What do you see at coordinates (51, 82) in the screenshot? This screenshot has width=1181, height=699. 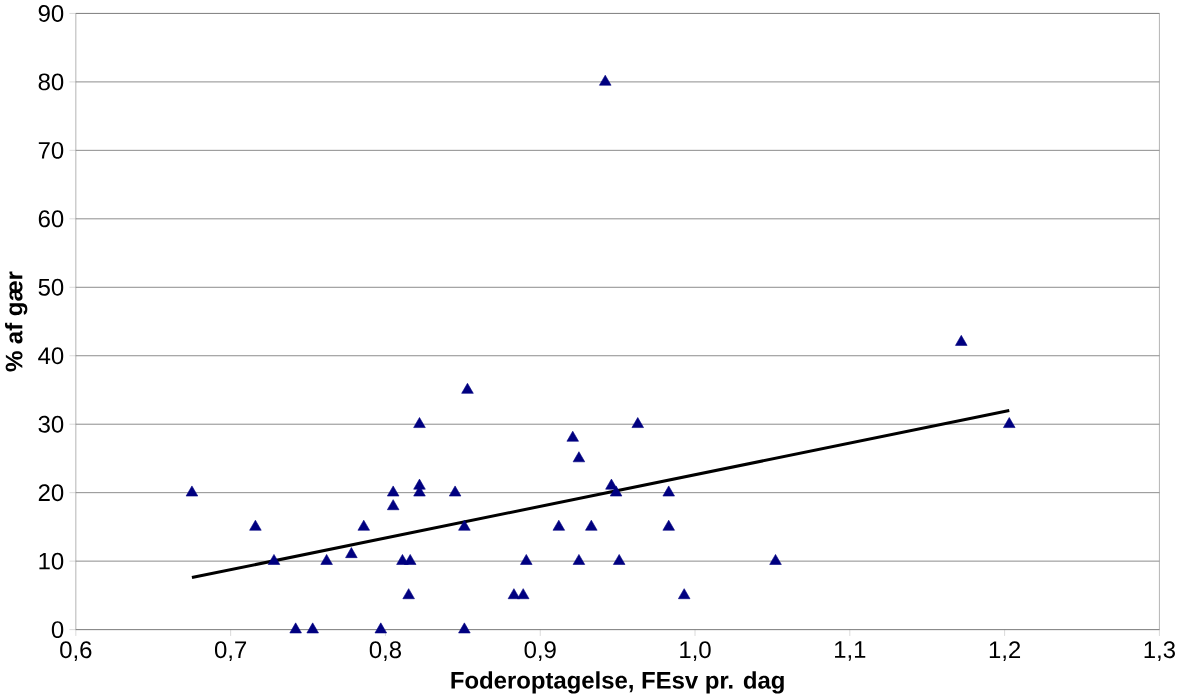 I see `y-tick-label: 80` at bounding box center [51, 82].